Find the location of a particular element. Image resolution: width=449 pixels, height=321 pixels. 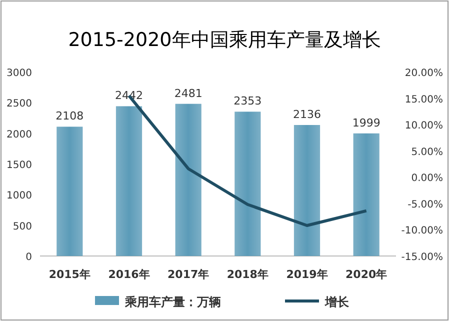

x-tick-label: 2015年 is located at coordinates (69, 274).